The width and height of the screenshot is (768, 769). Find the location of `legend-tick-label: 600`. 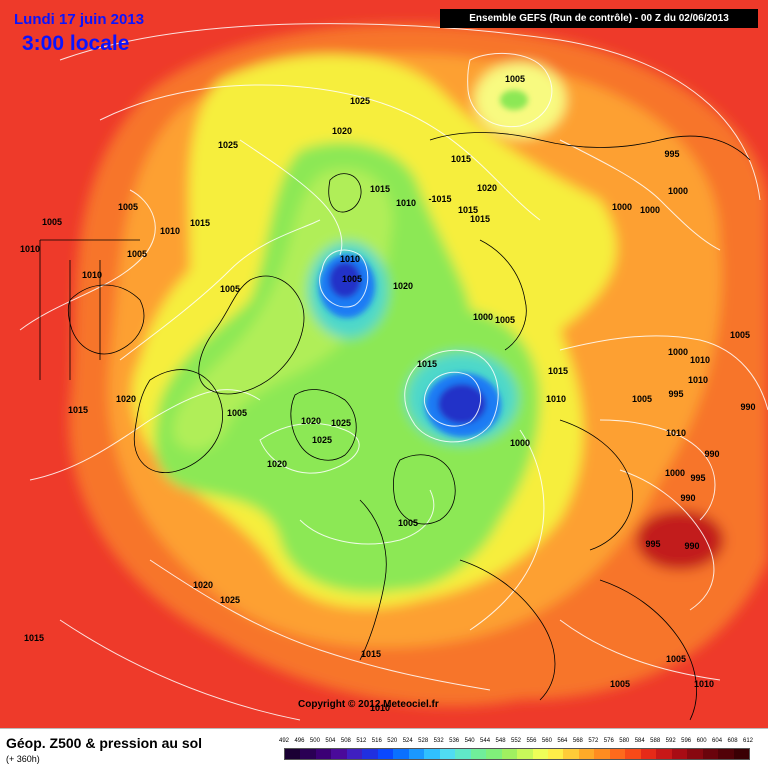

legend-tick-label: 600 is located at coordinates (701, 741).